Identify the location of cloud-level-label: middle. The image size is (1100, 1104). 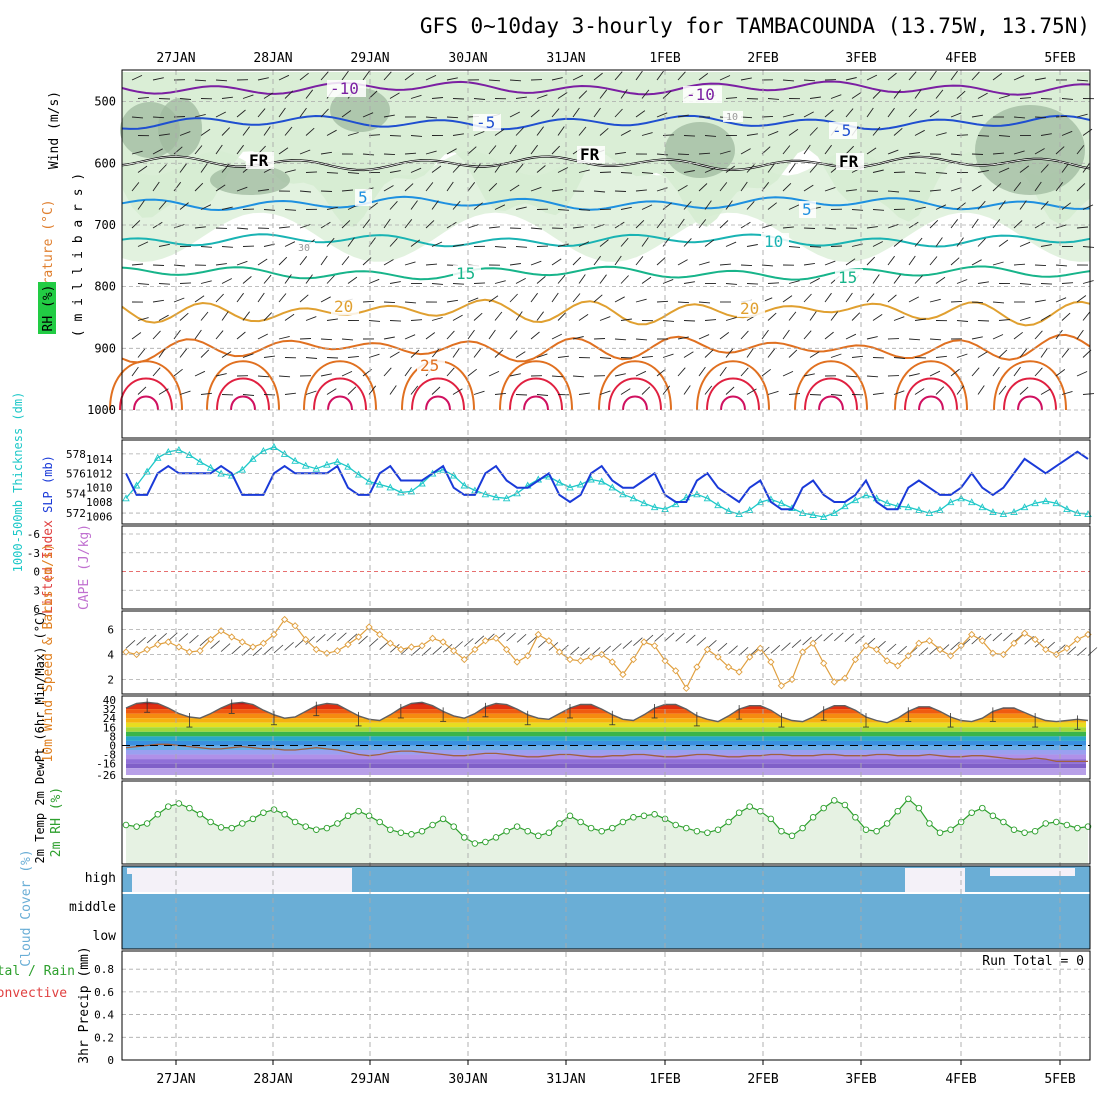
(92, 907).